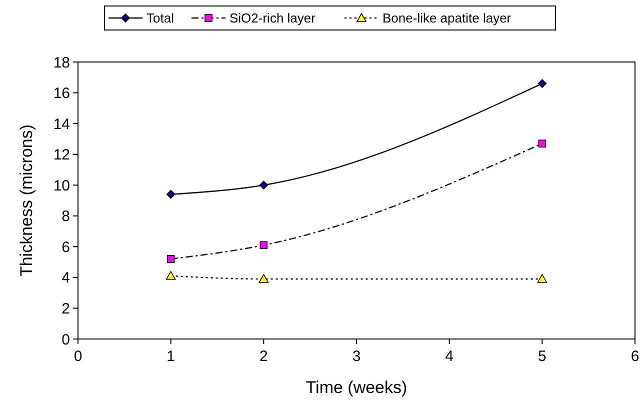 This screenshot has height=405, width=640. Describe the element at coordinates (61, 124) in the screenshot. I see `y-tick-label: 14` at that location.